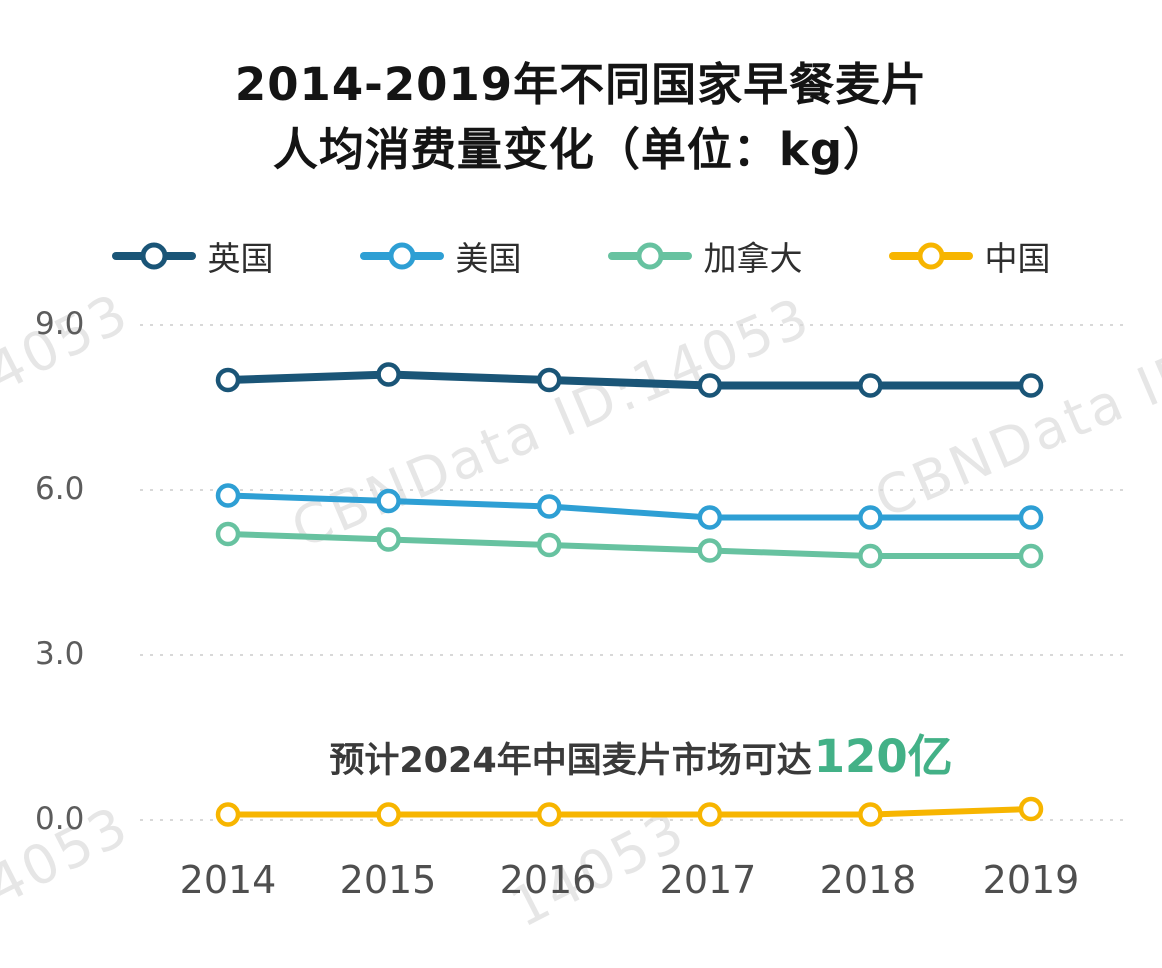 The width and height of the screenshot is (1162, 968). I want to click on watermark-fragment: 4053, so click(70, 342).